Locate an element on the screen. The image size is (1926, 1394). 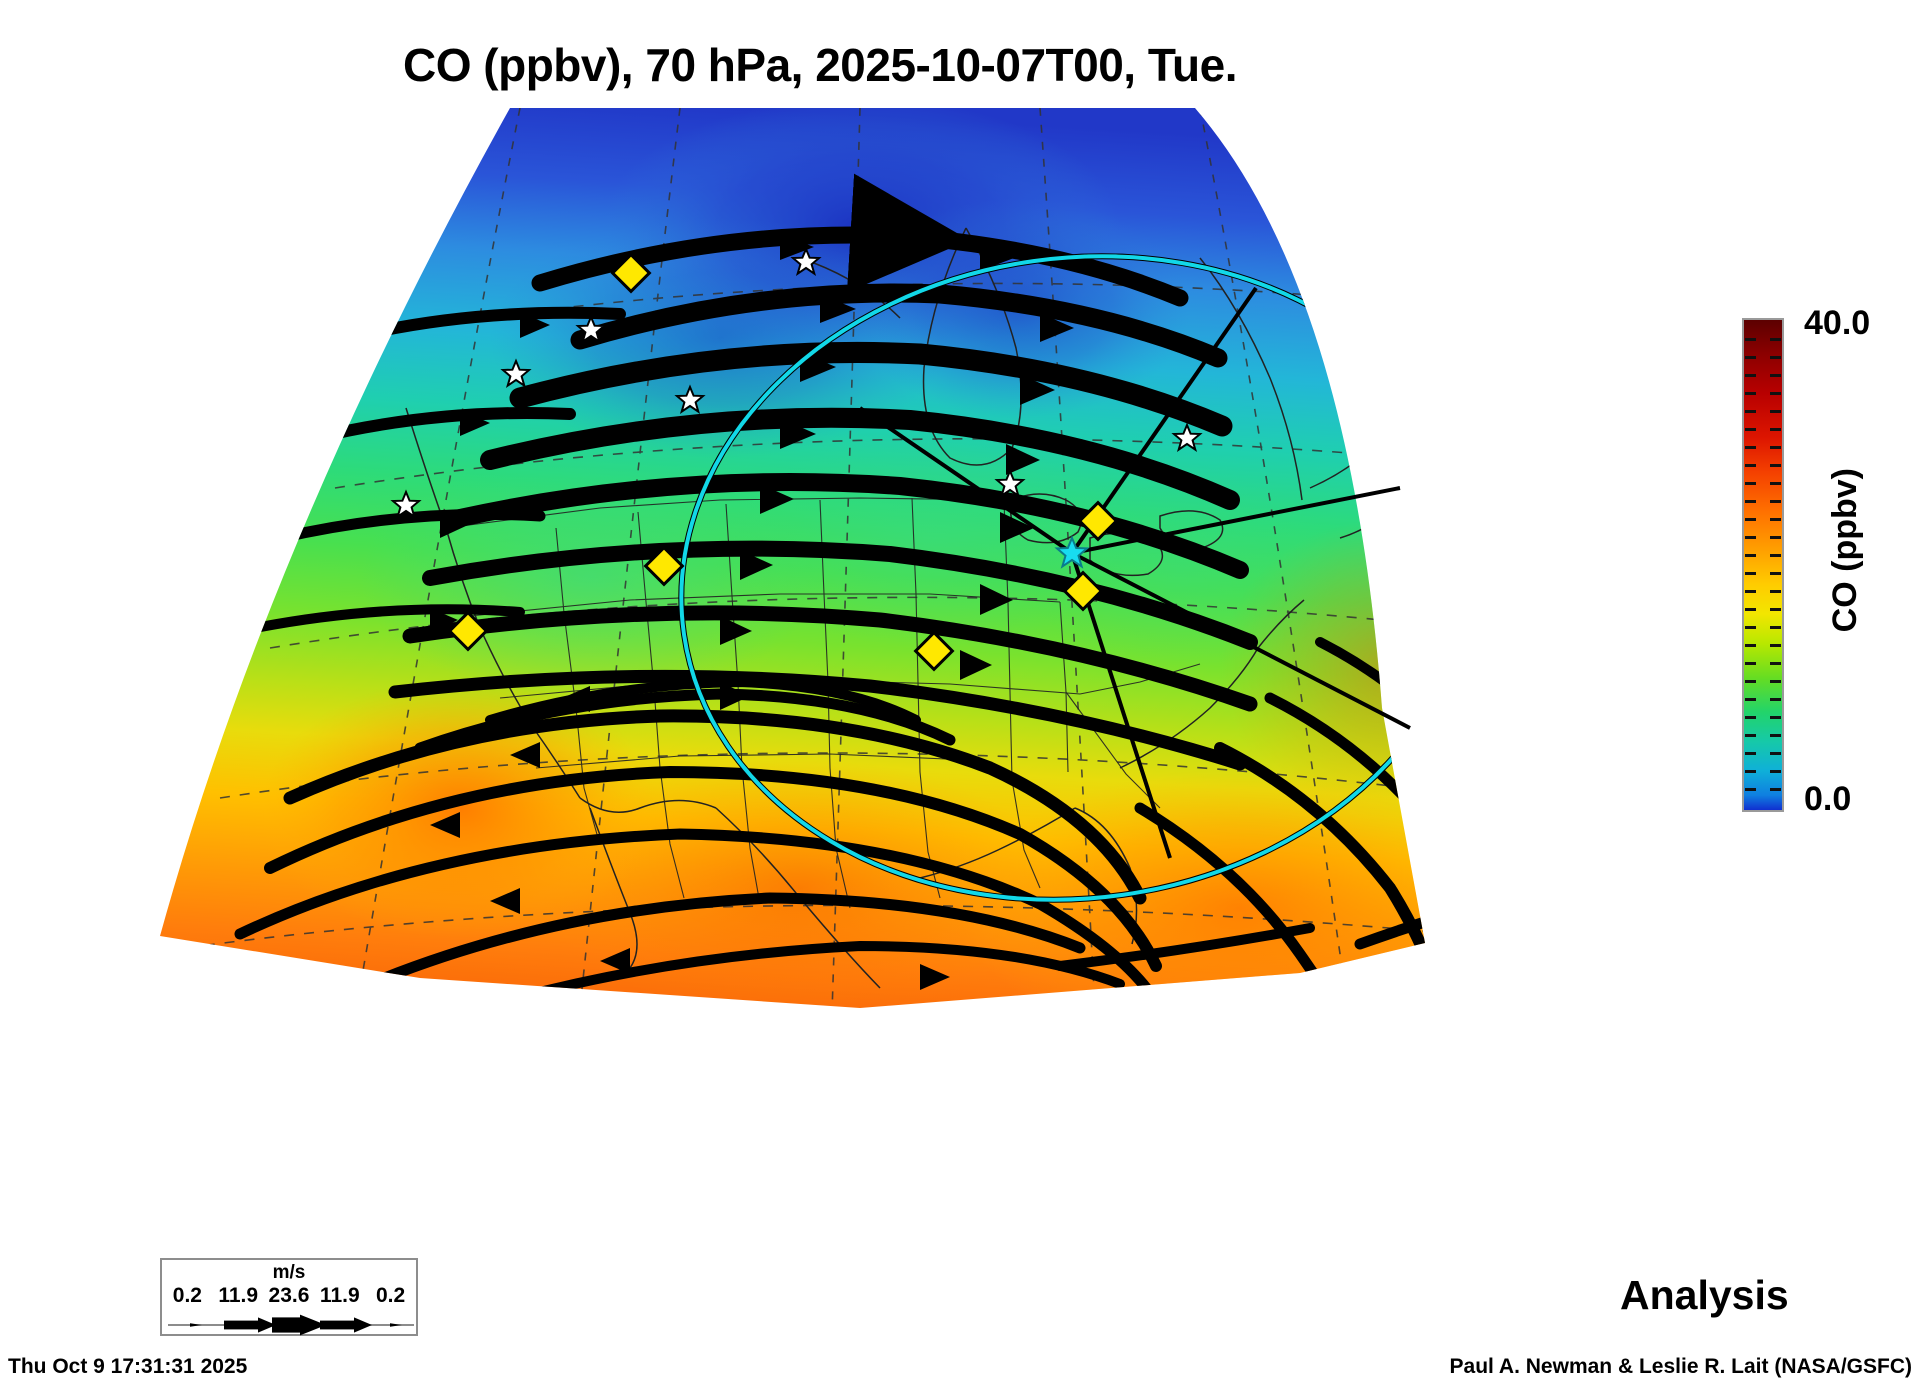
primary-site-star is located at coordinates (1072, 552).